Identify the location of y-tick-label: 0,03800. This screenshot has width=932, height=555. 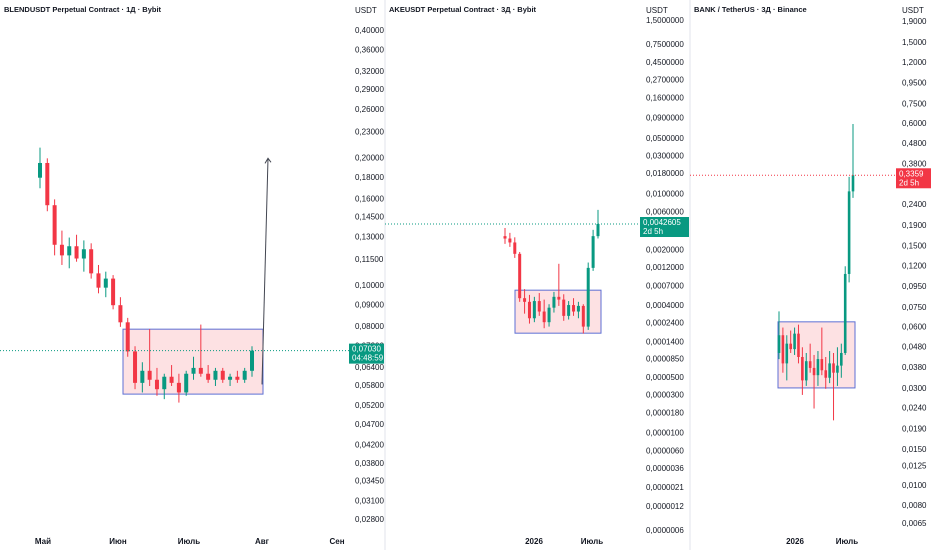
(369, 463).